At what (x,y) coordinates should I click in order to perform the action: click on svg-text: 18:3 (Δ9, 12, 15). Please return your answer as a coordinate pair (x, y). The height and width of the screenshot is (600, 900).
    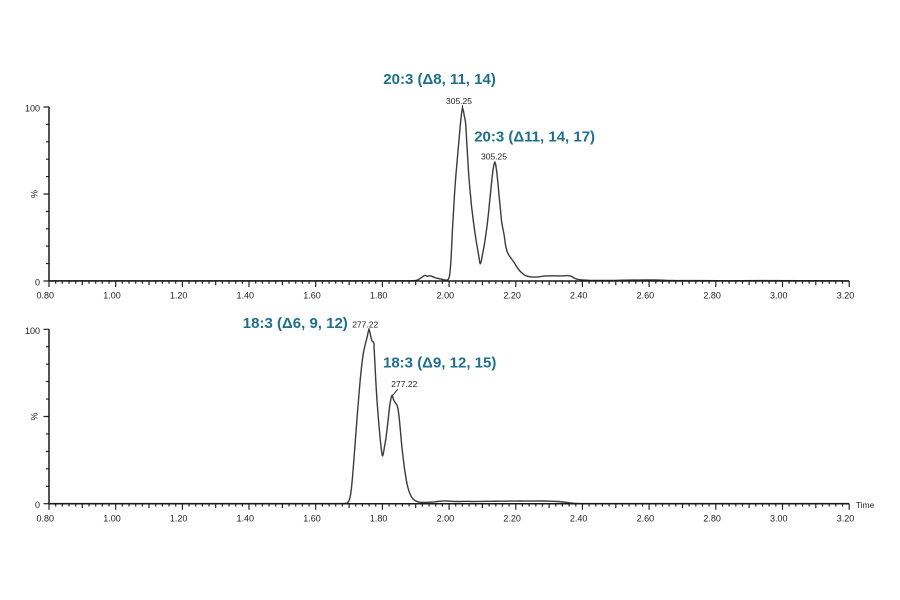
    Looking at the image, I should click on (439, 363).